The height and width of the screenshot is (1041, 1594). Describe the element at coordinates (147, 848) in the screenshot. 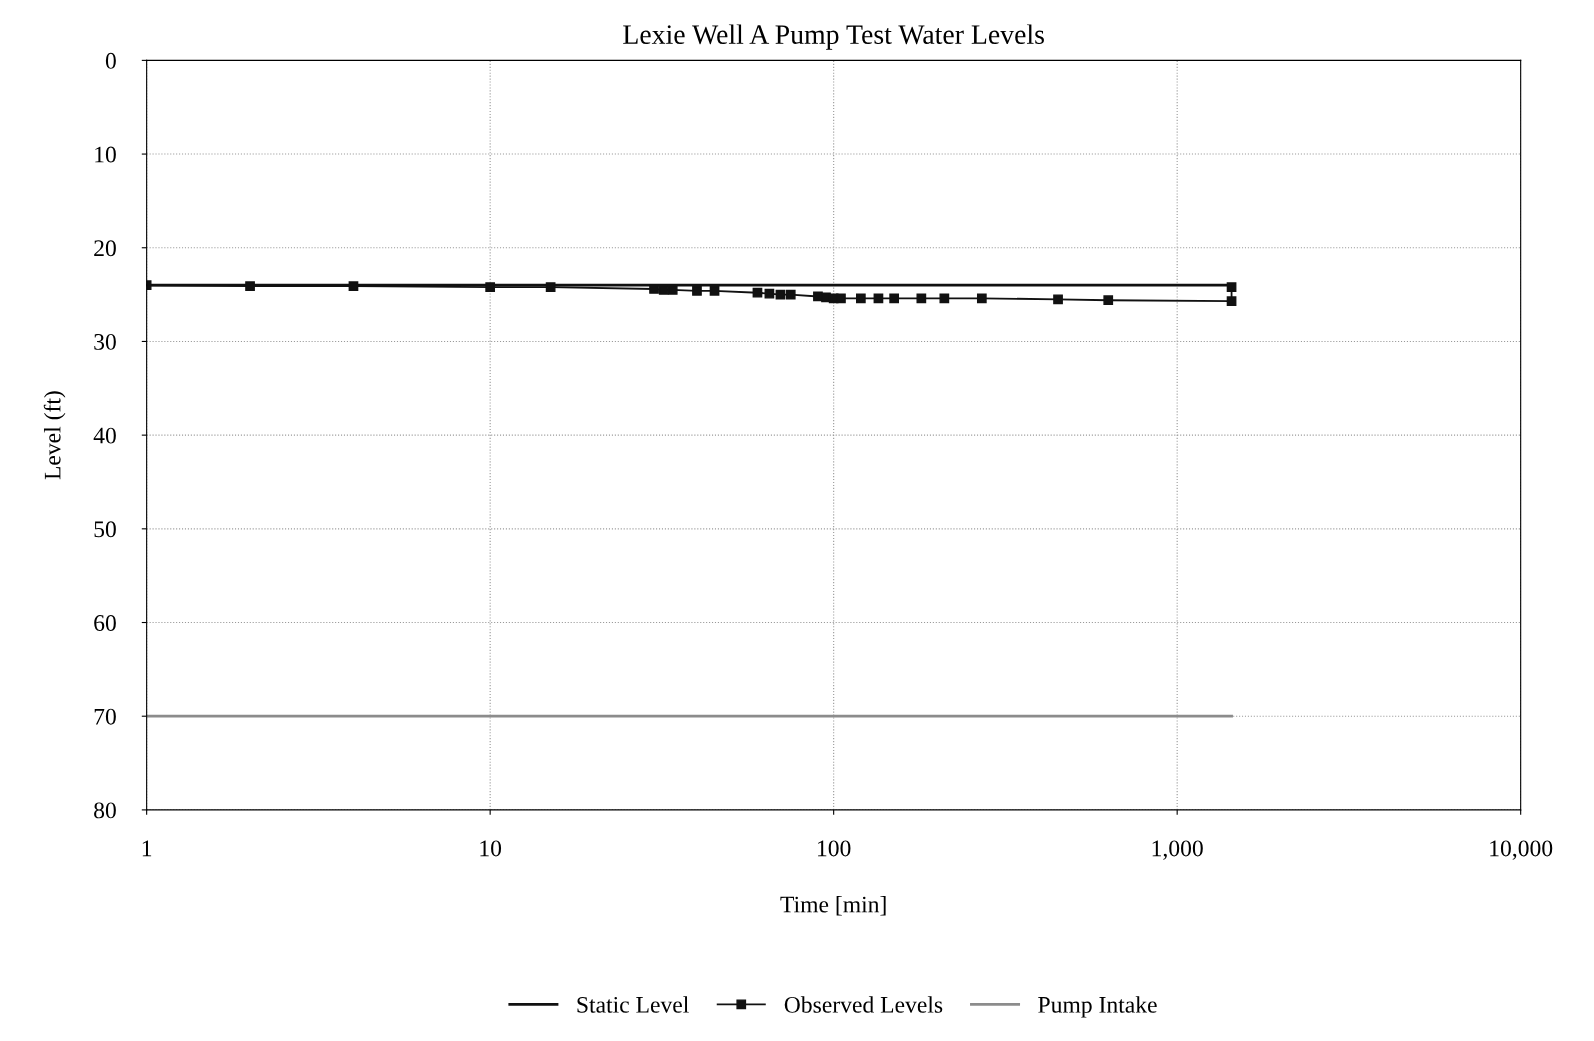

I see `x-tick-label: 1` at that location.